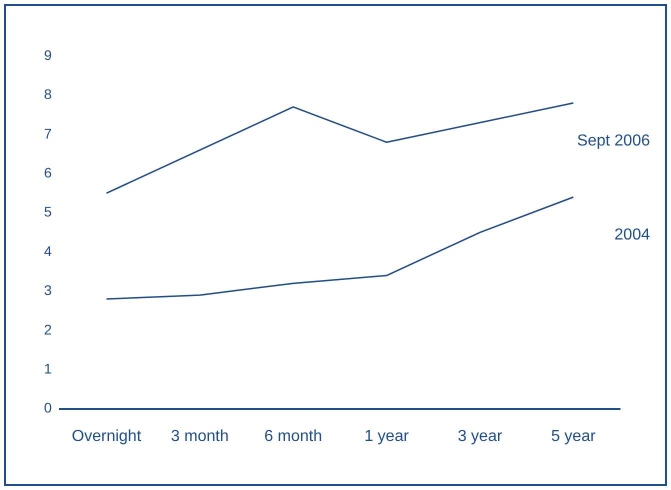  Describe the element at coordinates (632, 235) in the screenshot. I see `text: 2004` at that location.